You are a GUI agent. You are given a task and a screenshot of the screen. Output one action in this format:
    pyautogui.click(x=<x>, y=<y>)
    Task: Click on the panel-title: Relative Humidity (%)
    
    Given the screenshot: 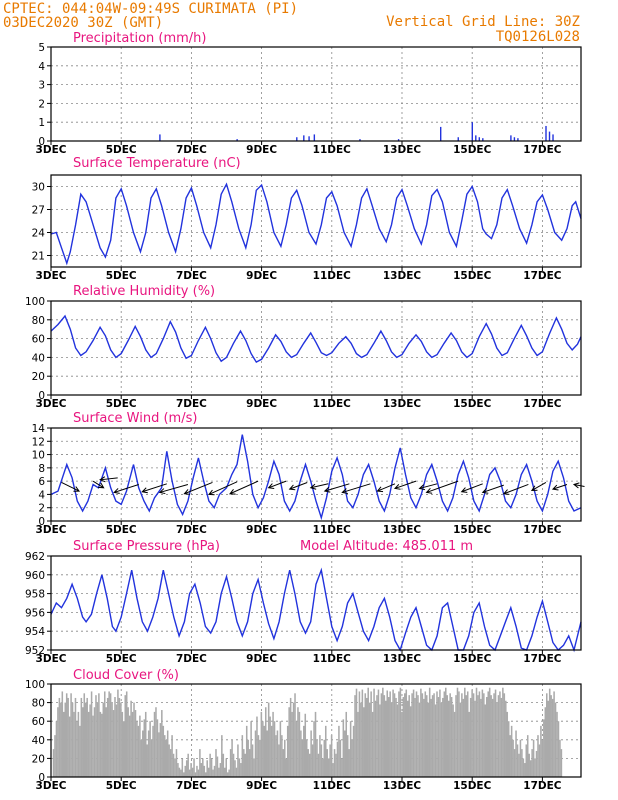 What is the action you would take?
    pyautogui.click(x=144, y=291)
    